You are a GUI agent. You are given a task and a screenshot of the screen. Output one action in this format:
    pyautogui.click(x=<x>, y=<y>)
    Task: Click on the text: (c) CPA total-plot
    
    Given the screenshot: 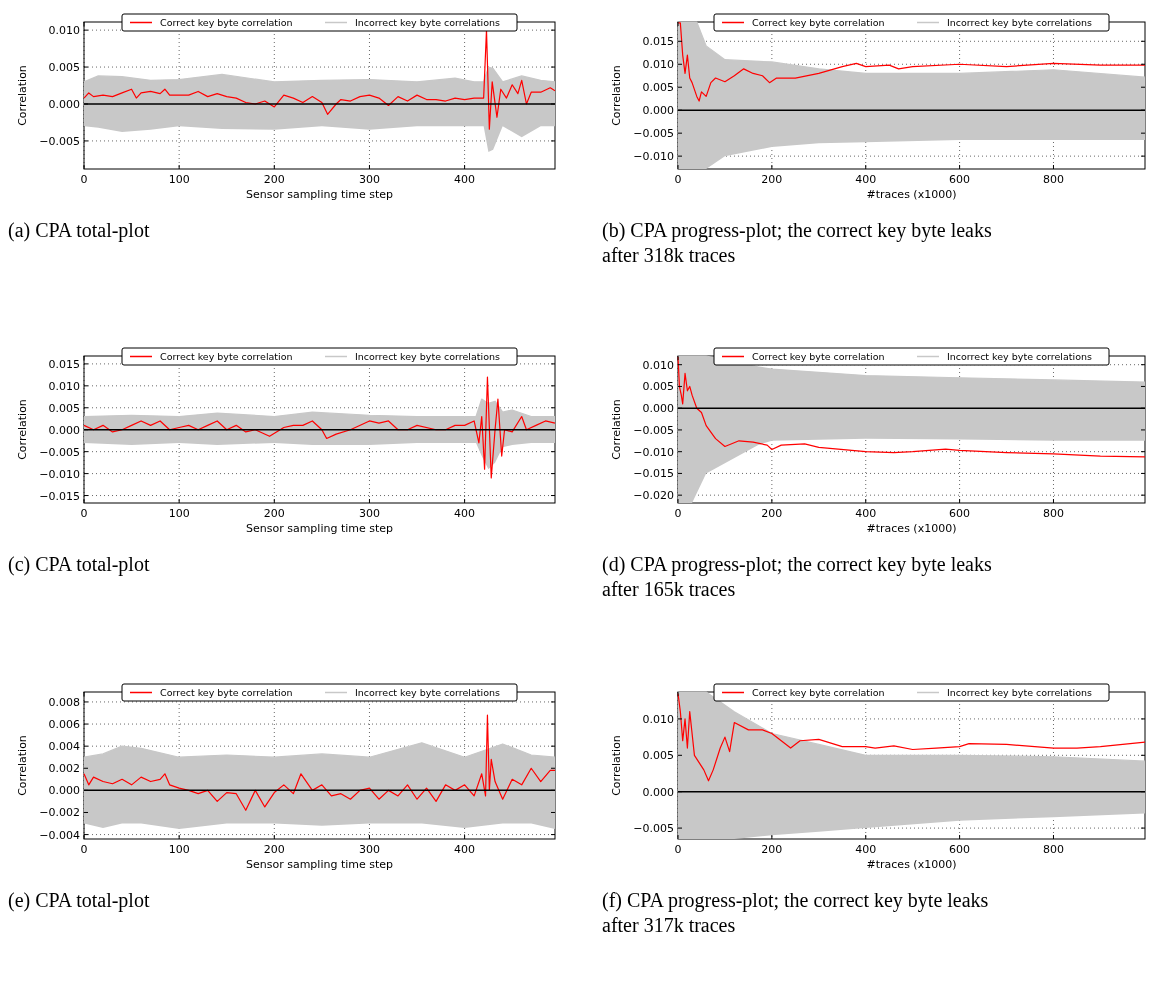 What is the action you would take?
    pyautogui.click(x=79, y=564)
    